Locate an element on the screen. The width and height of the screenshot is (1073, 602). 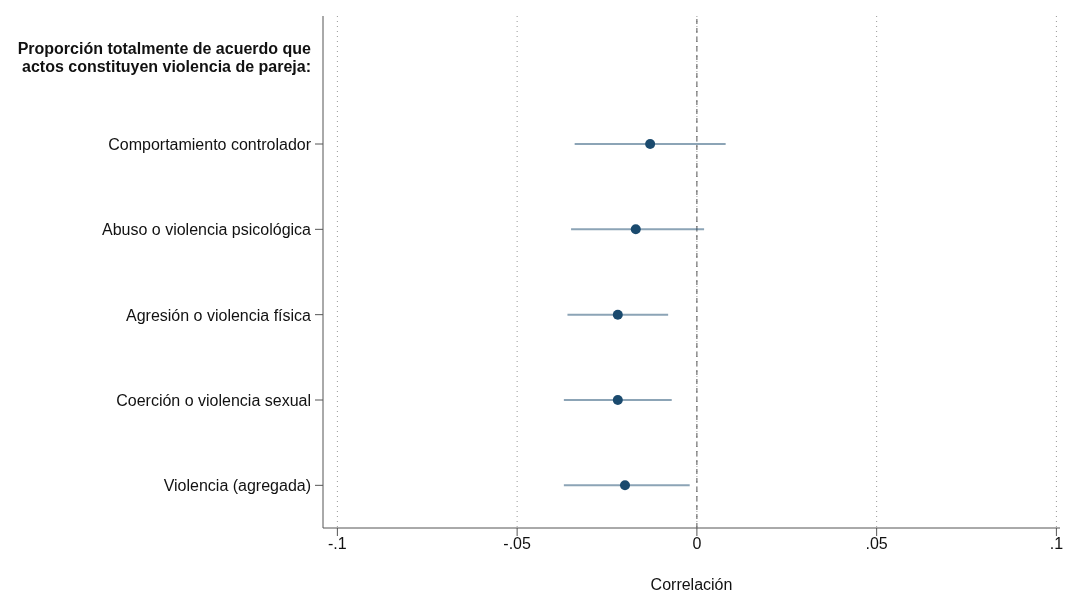
text: Proporción totalmente de acuerdo que actos constituyen violencia de pareja: is located at coordinates (163, 58).